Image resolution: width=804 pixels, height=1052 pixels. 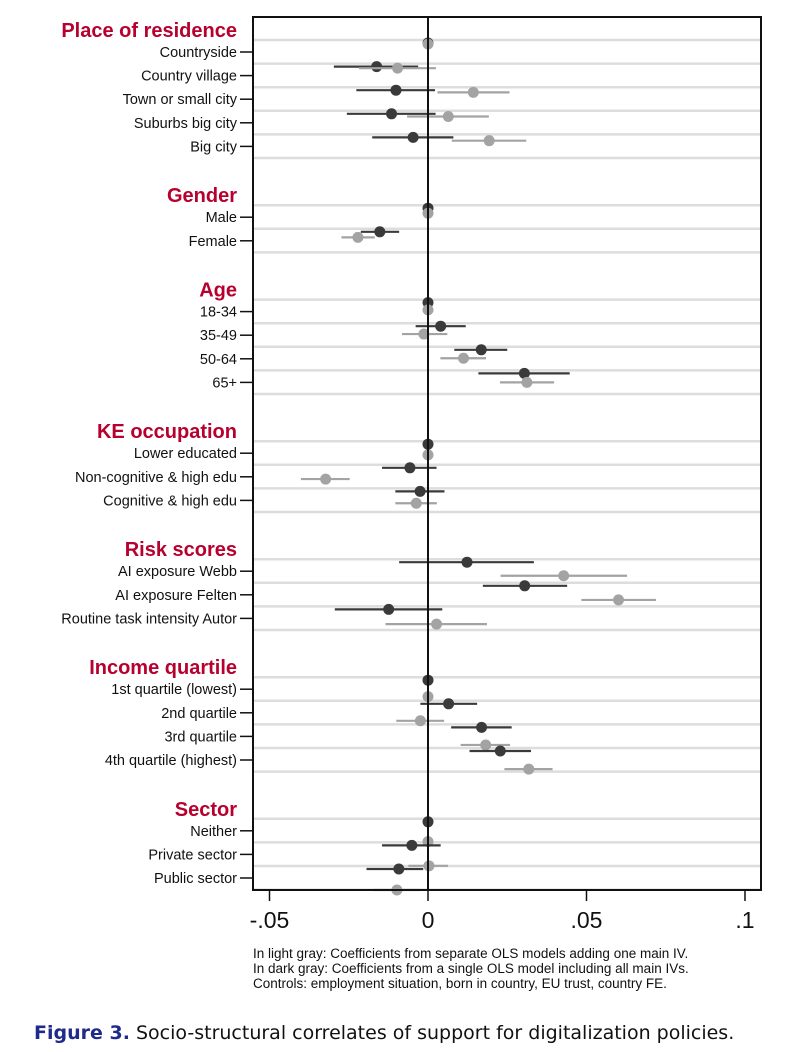 I want to click on row-label: Non-cognitive & high edu, so click(x=156, y=478).